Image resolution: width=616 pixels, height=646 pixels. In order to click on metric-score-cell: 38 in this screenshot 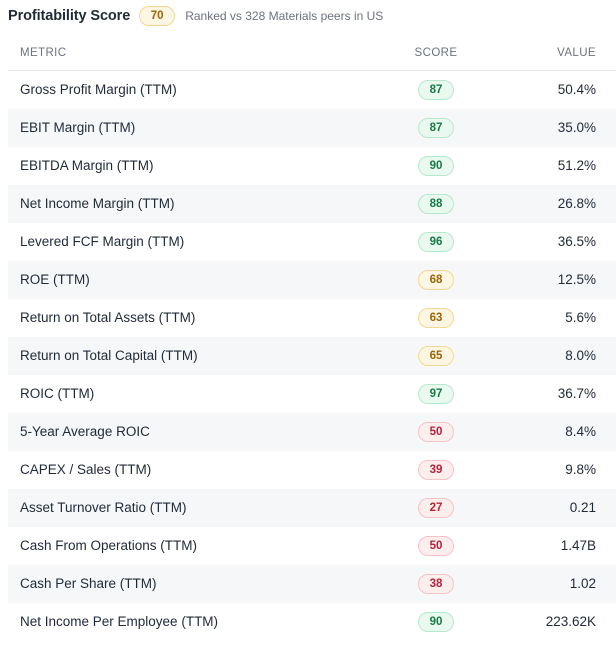, I will do `click(436, 584)`.